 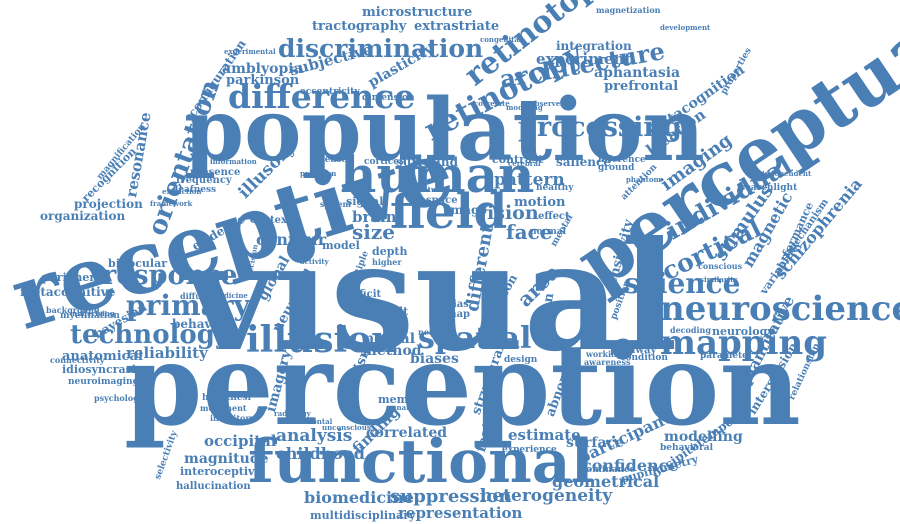 What do you see at coordinates (403, 399) in the screenshot?
I see `word-memory: memory` at bounding box center [403, 399].